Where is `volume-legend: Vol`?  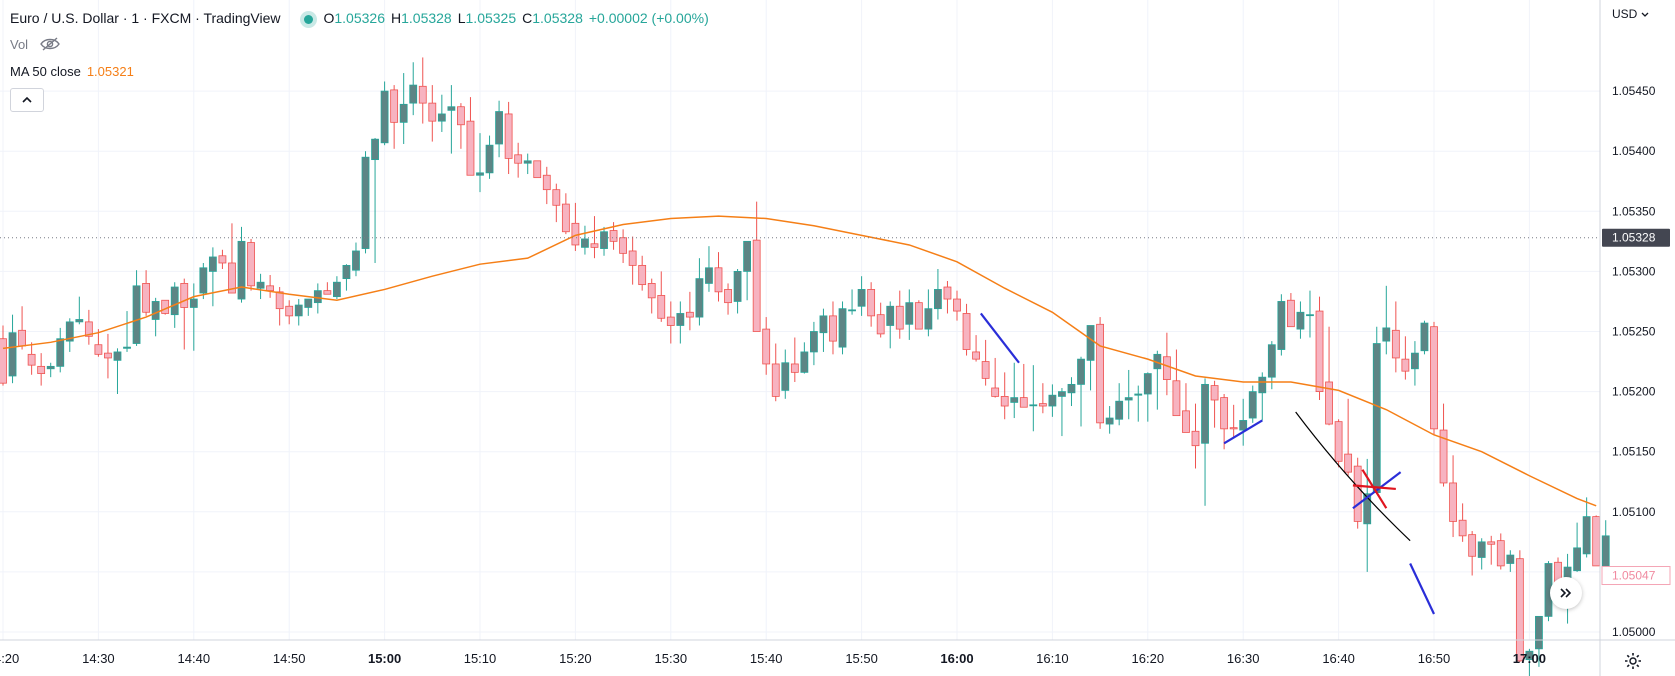 volume-legend: Vol is located at coordinates (35, 45).